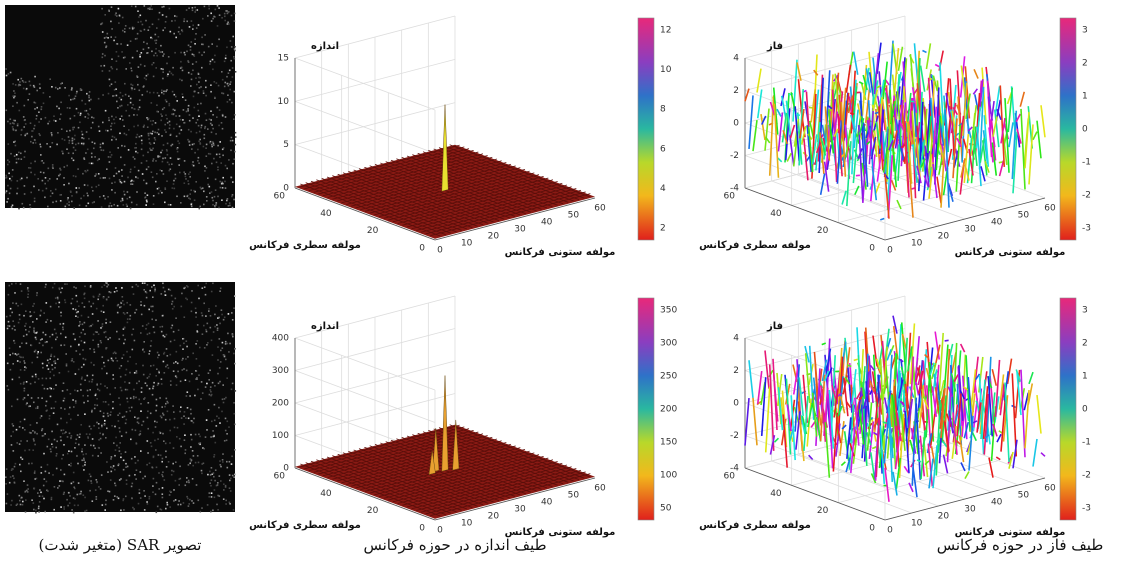 The width and height of the screenshot is (1129, 561). Describe the element at coordinates (1086, 509) in the screenshot. I see `colorbar-tick-label: -3` at that location.